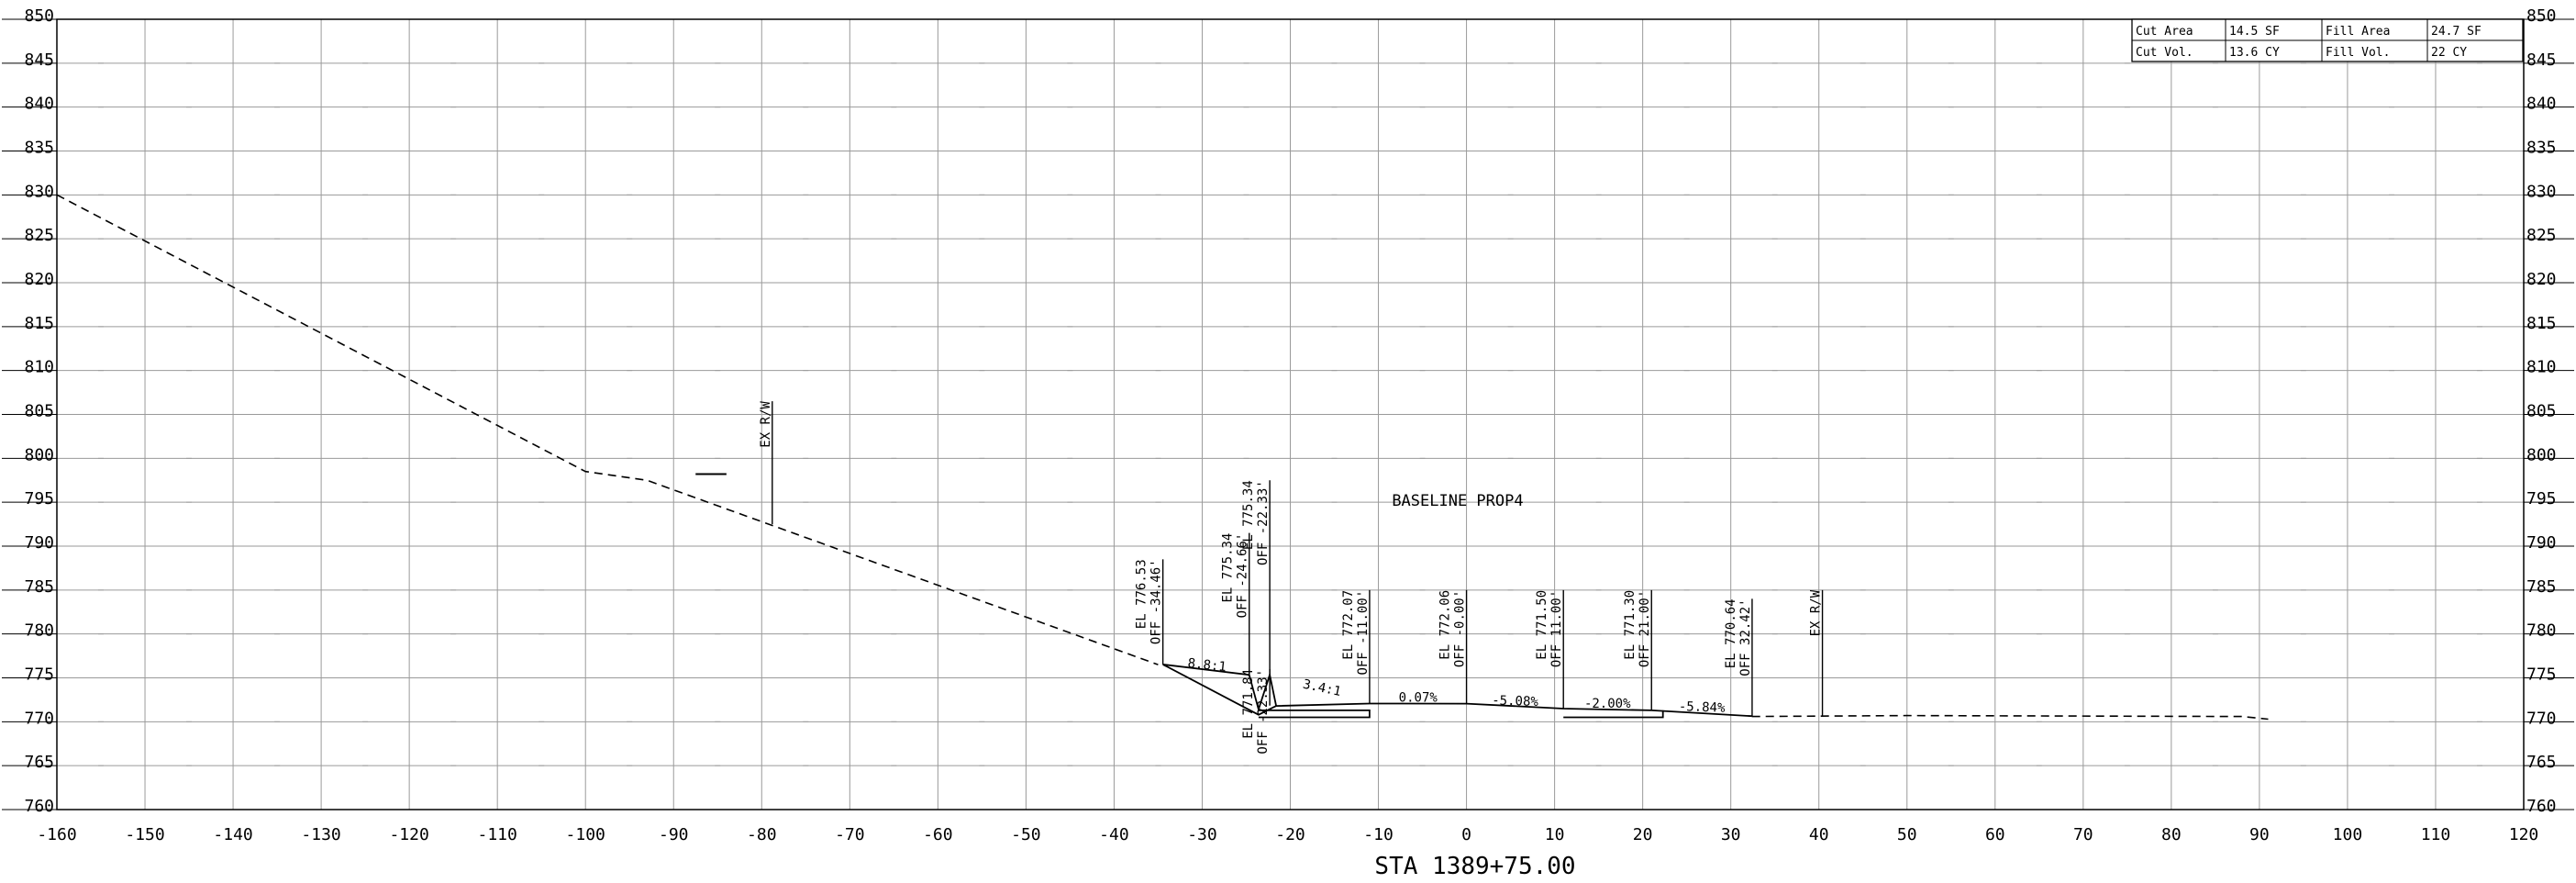 The height and width of the screenshot is (883, 2576). What do you see at coordinates (1445, 625) in the screenshot?
I see `point-label: EL 772.06` at bounding box center [1445, 625].